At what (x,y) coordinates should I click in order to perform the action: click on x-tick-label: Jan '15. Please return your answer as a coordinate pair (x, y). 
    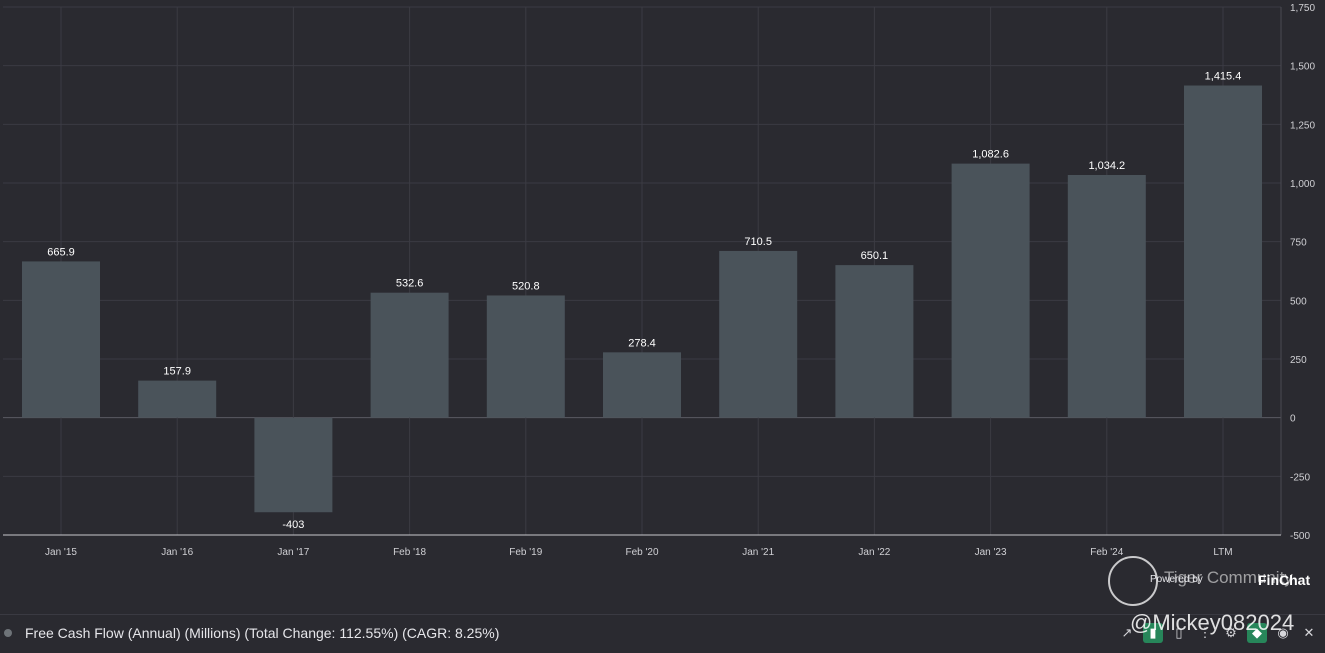
    Looking at the image, I should click on (61, 552).